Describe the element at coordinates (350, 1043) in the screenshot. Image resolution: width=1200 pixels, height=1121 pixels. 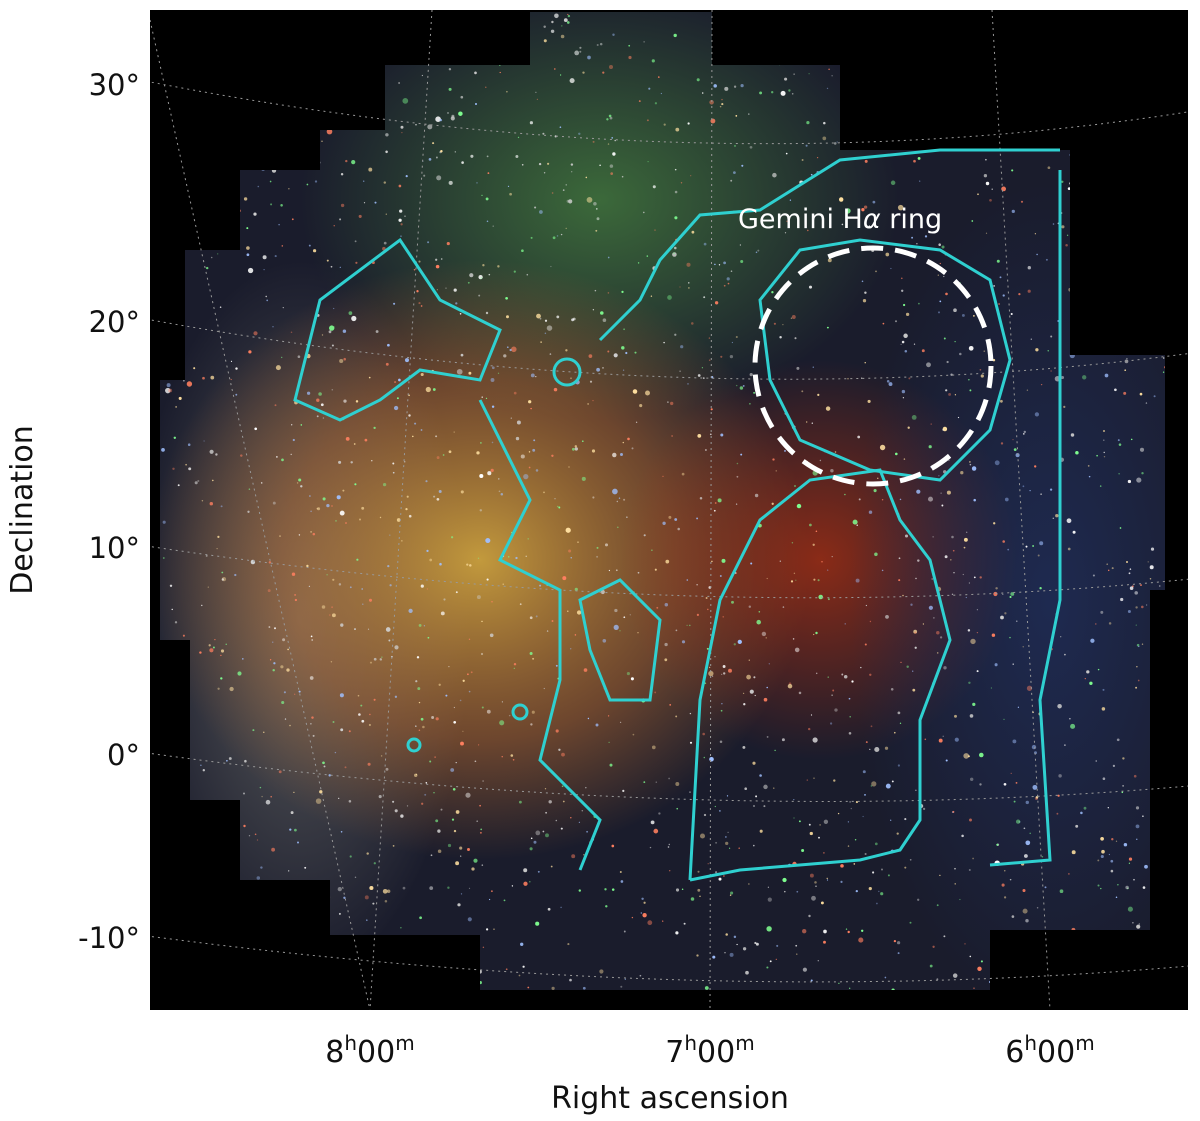
I see `tick-unit: h` at that location.